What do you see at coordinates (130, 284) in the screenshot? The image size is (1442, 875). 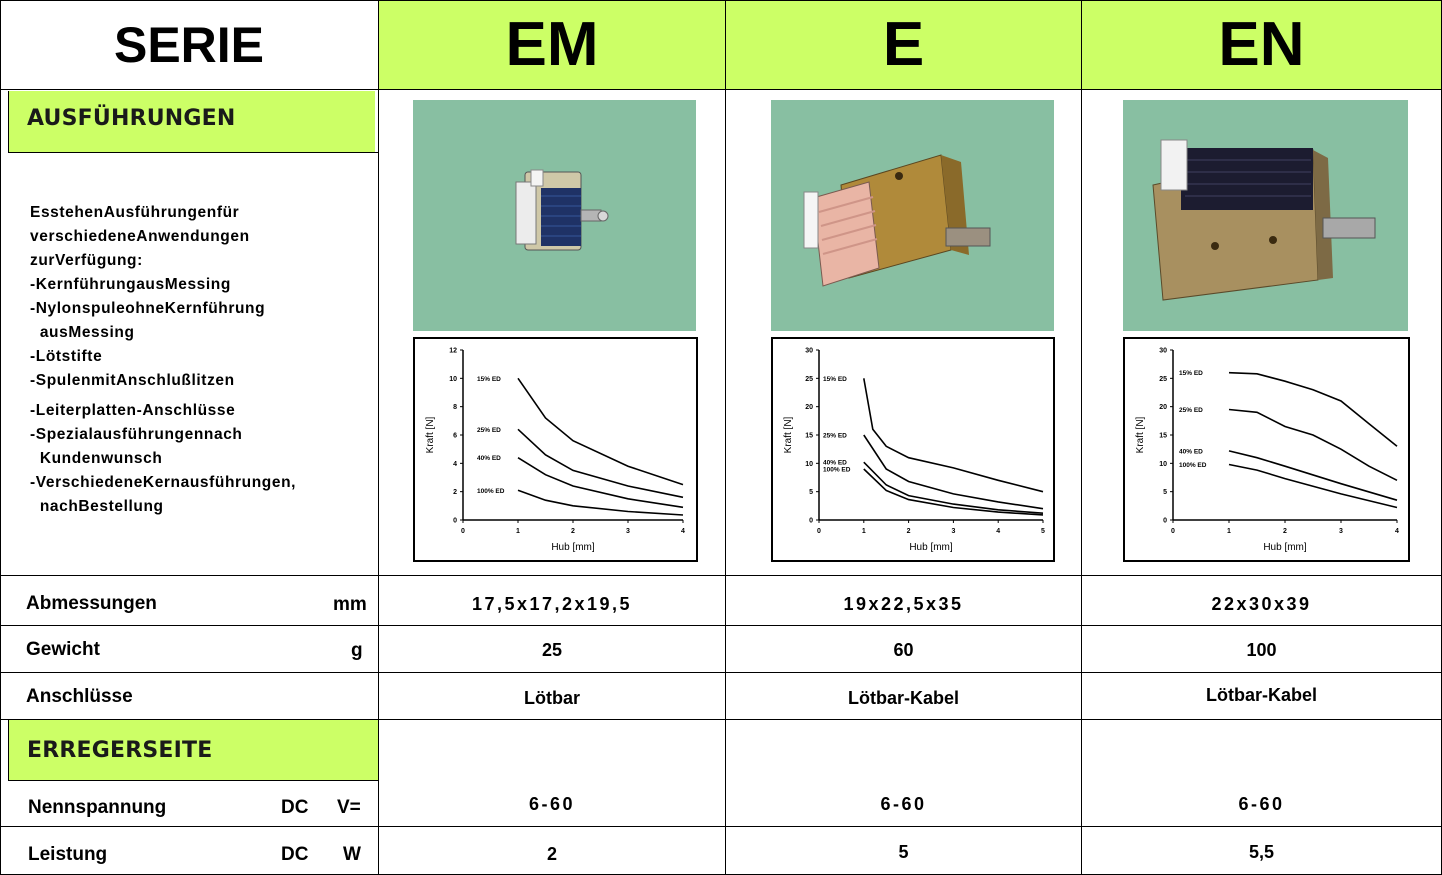 I see `description-line: -KernführungausMessing` at bounding box center [130, 284].